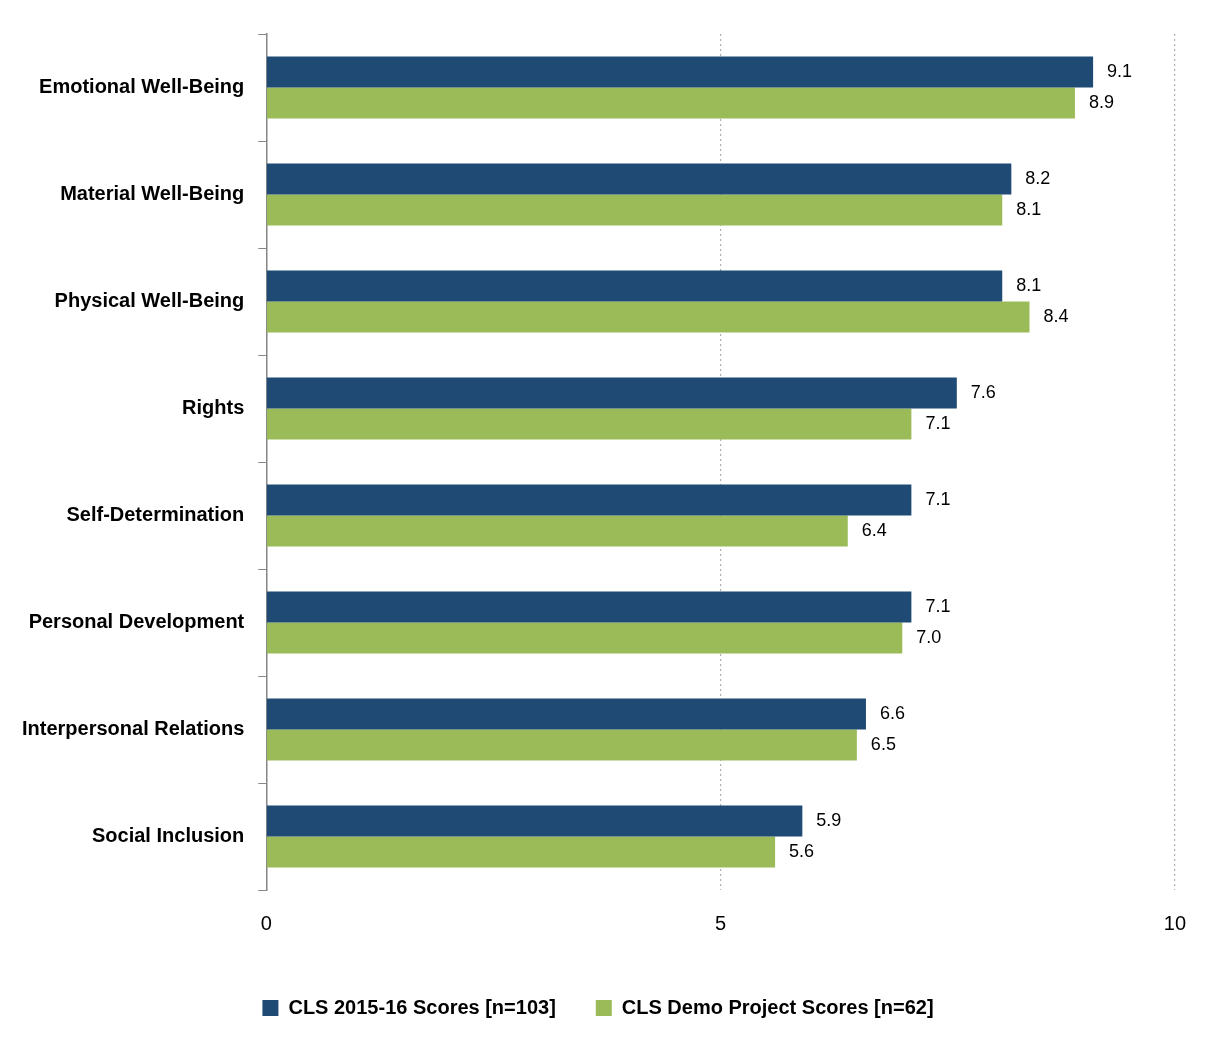 The width and height of the screenshot is (1217, 1038). I want to click on y-tick-label: Social Inclusion, so click(168, 835).